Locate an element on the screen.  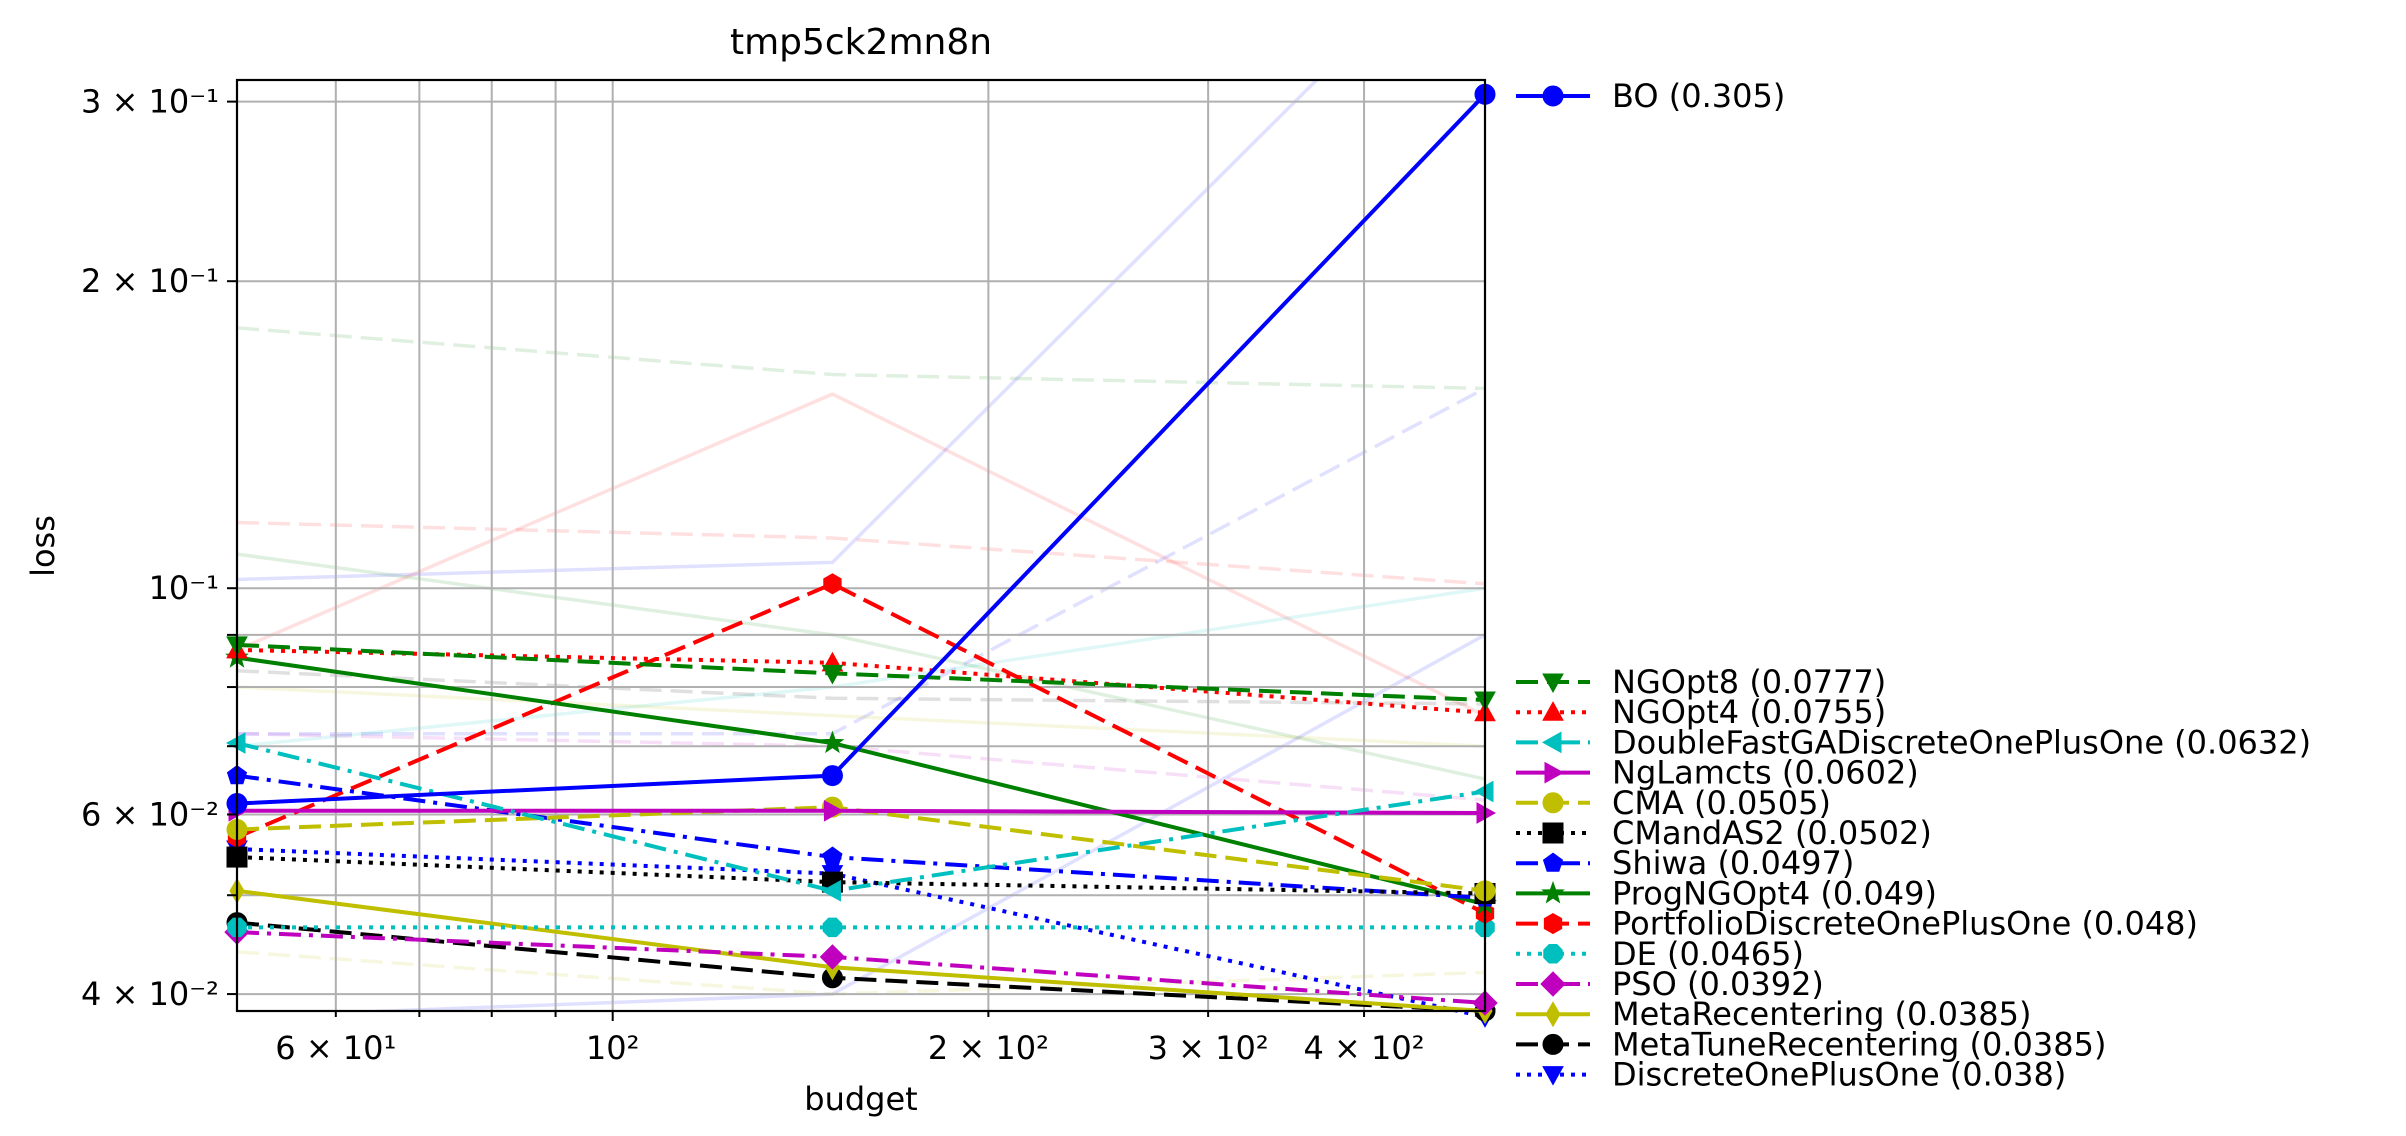
legend-item: NgLamcts (0.0602) is located at coordinates (1717, 773).